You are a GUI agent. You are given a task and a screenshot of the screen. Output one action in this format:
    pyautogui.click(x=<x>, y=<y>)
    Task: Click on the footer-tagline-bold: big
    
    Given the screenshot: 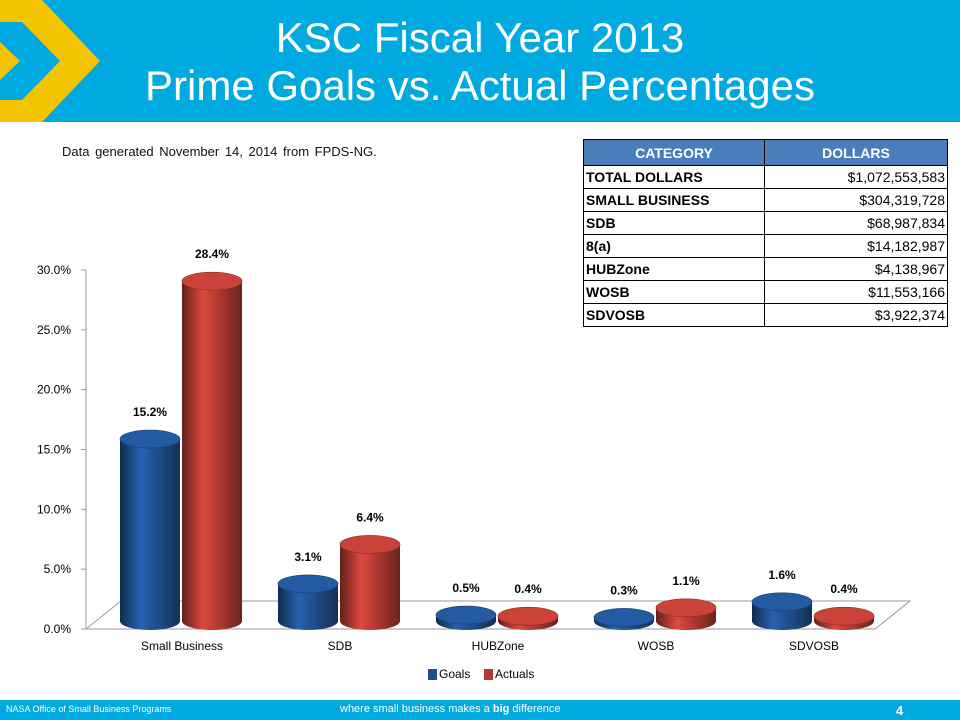 What is the action you would take?
    pyautogui.click(x=501, y=709)
    